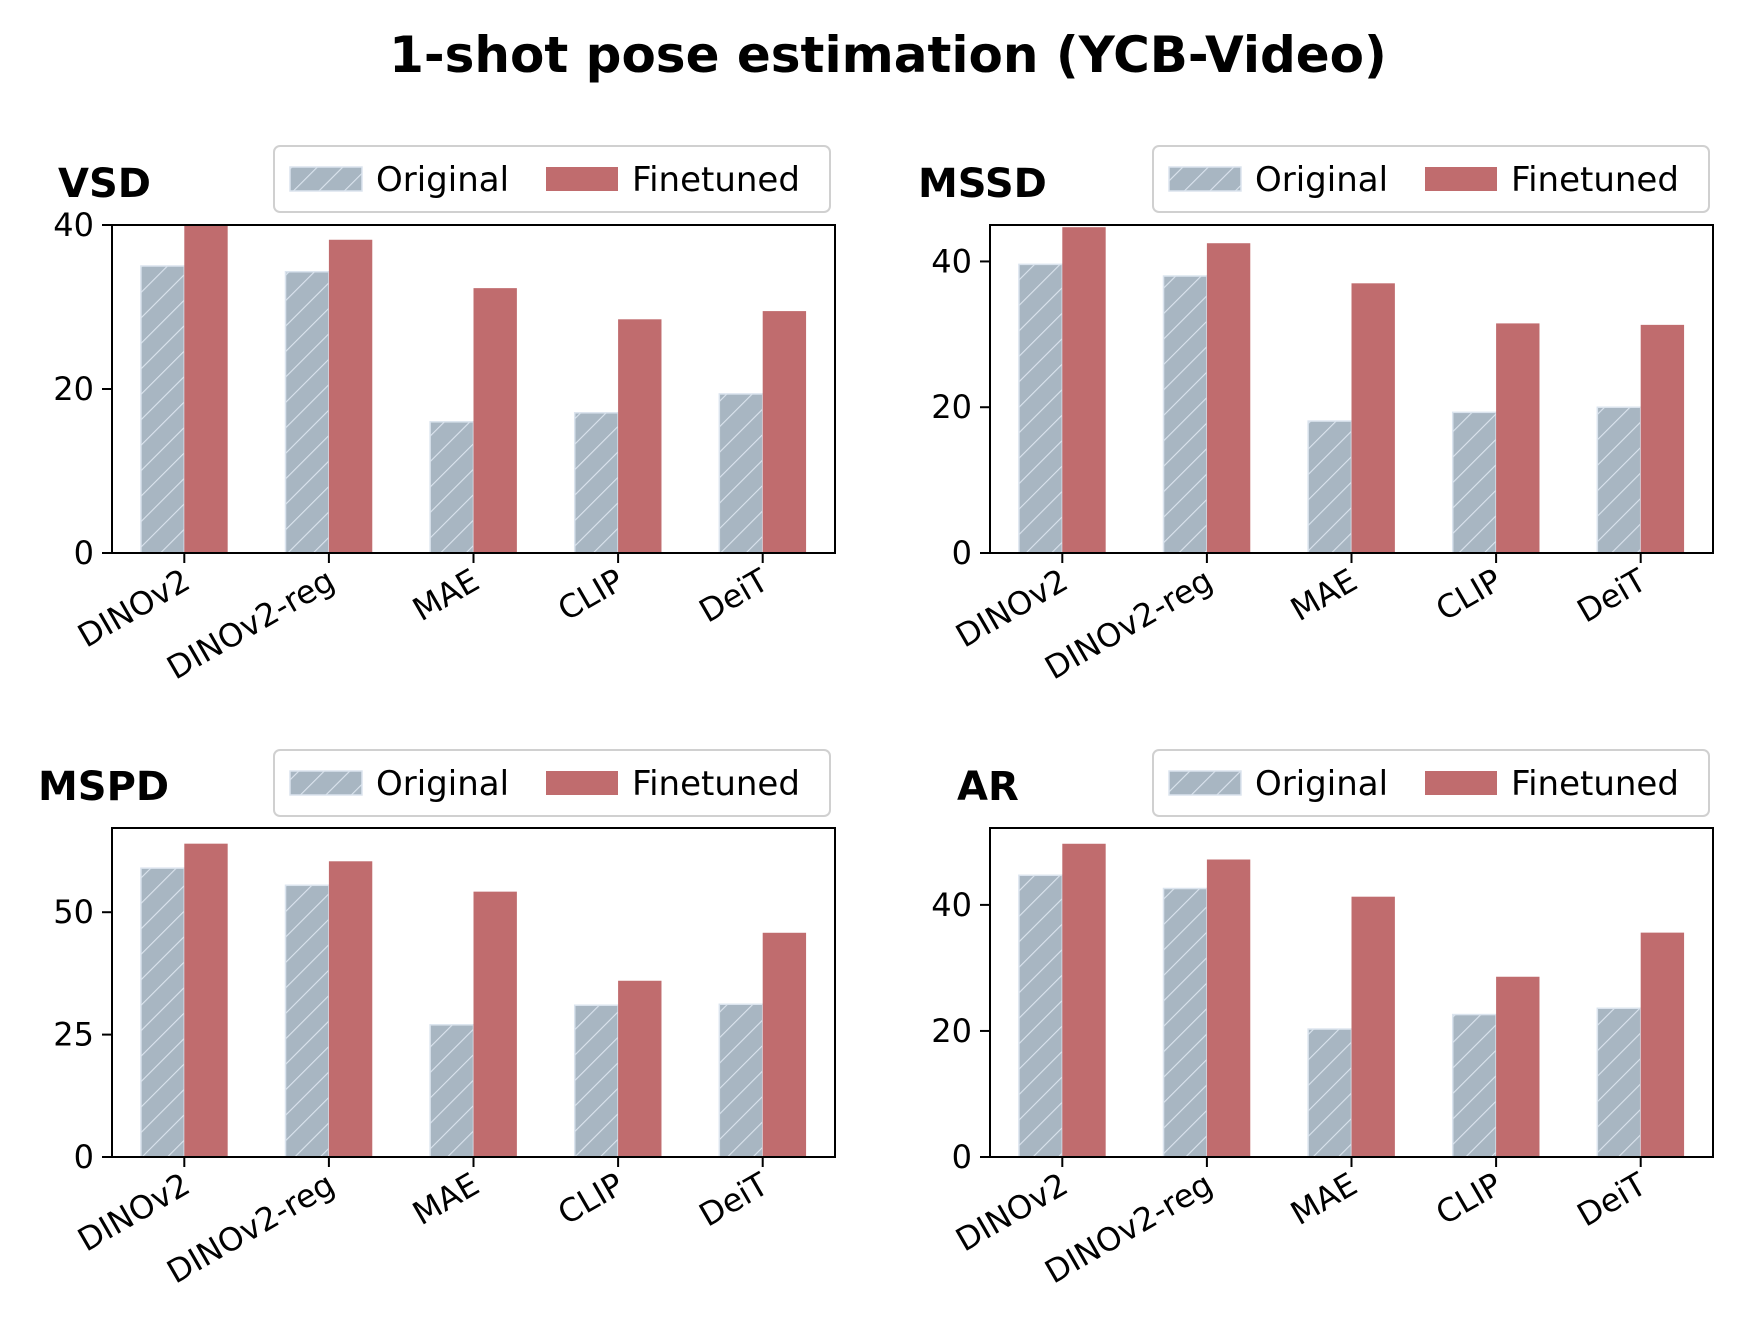 This screenshot has width=1739, height=1338. Describe the element at coordinates (988, 787) in the screenshot. I see `panel-title: AR` at that location.